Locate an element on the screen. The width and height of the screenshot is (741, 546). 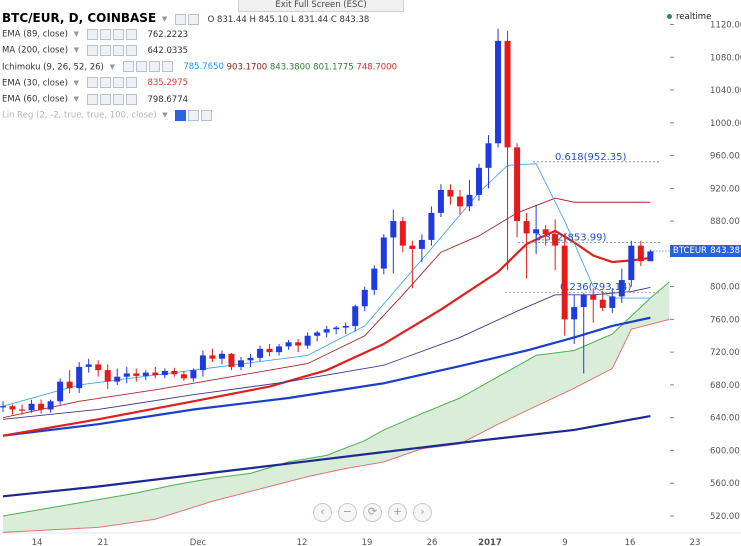
legend-ma200: MA (200, close) ▼ 642.0335 is located at coordinates (199, 50).